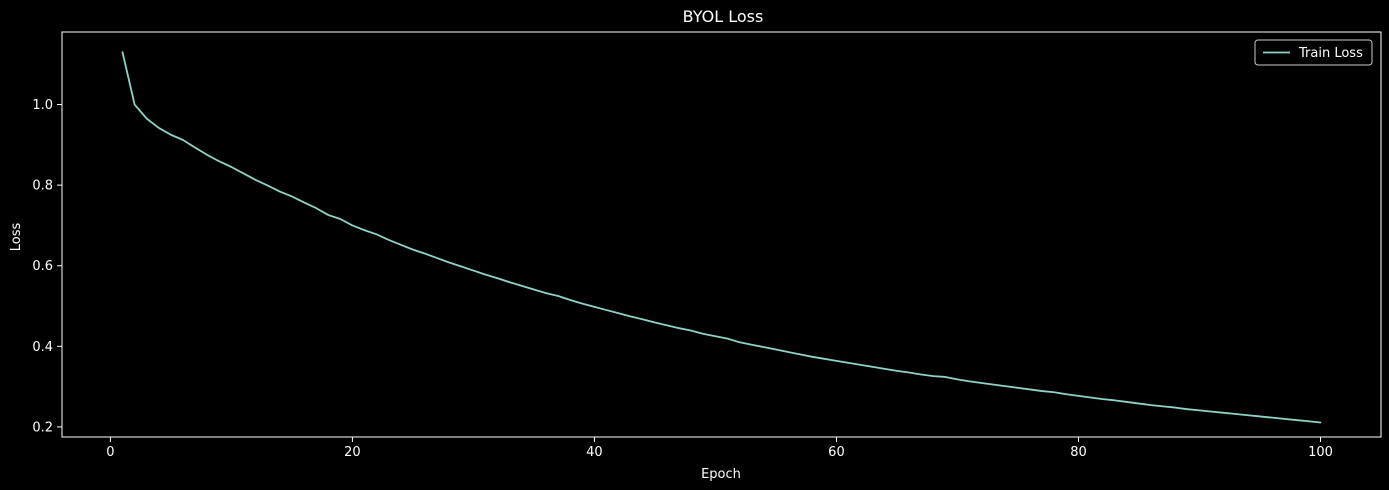 The width and height of the screenshot is (1389, 490). What do you see at coordinates (42, 186) in the screenshot?
I see `y-tick-label: 0.8` at bounding box center [42, 186].